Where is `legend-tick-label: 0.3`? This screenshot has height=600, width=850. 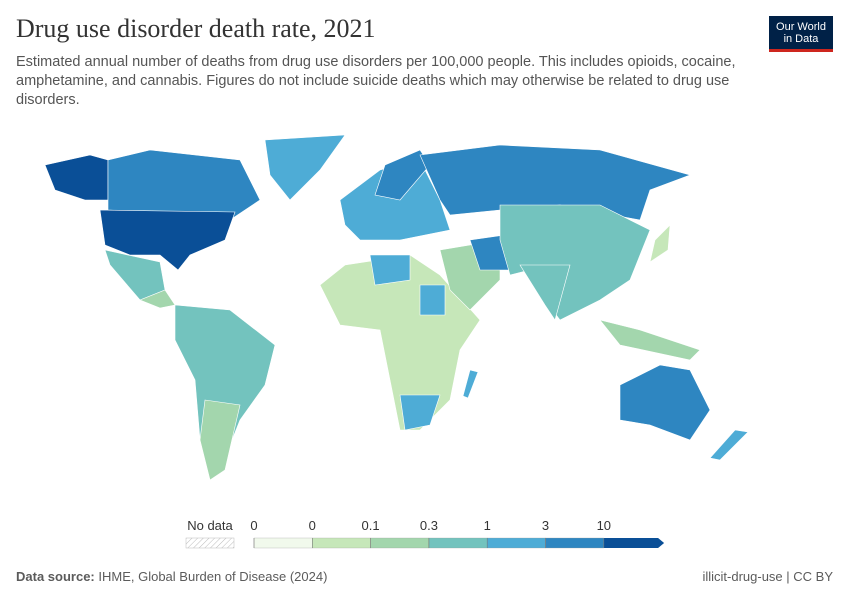
legend-tick-label: 0.3 is located at coordinates (429, 525).